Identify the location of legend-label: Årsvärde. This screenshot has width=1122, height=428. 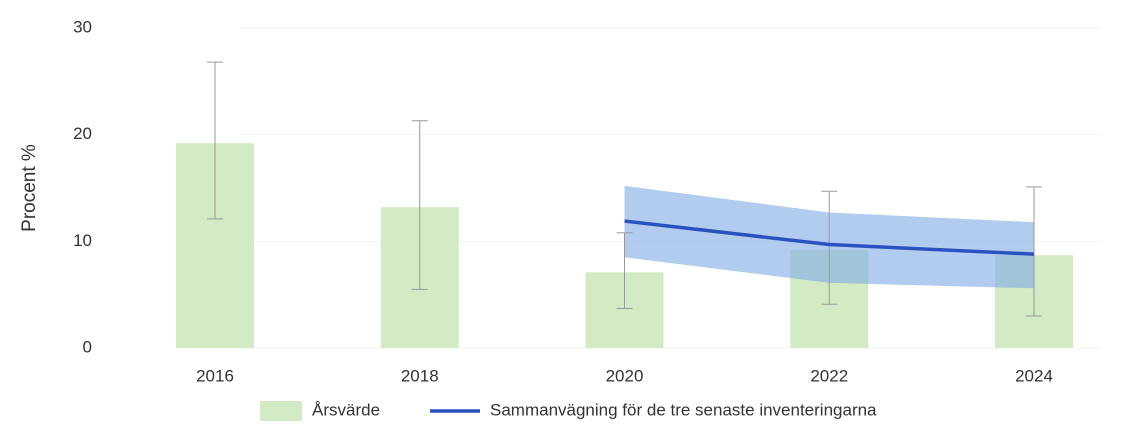
(346, 409).